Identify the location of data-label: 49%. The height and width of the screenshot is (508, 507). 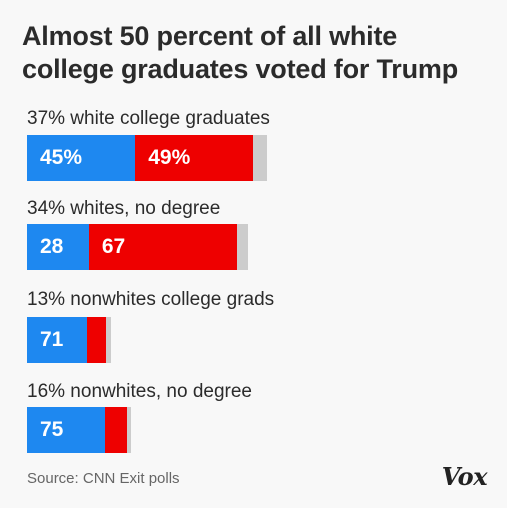
(169, 157).